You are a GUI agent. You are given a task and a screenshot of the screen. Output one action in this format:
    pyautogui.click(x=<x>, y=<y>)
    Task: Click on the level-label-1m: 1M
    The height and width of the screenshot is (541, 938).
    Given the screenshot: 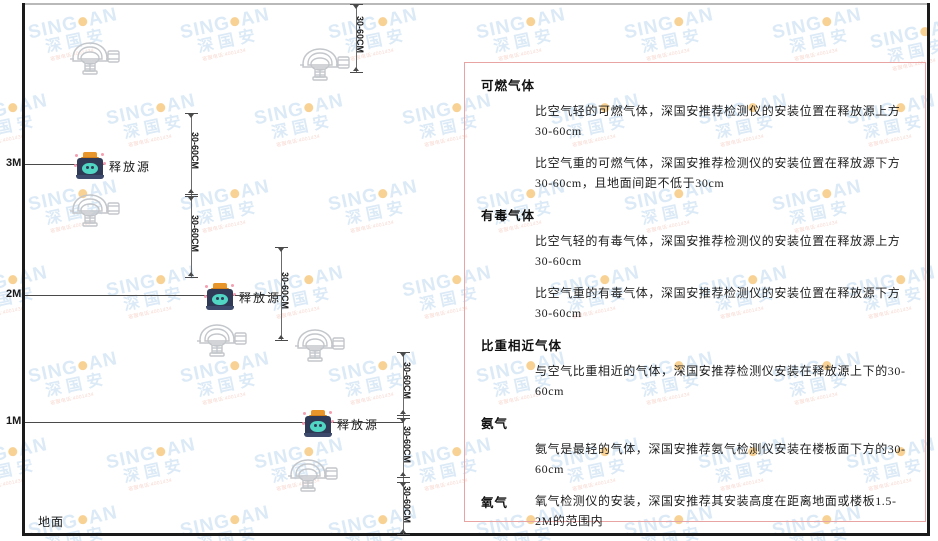 What is the action you would take?
    pyautogui.click(x=14, y=421)
    